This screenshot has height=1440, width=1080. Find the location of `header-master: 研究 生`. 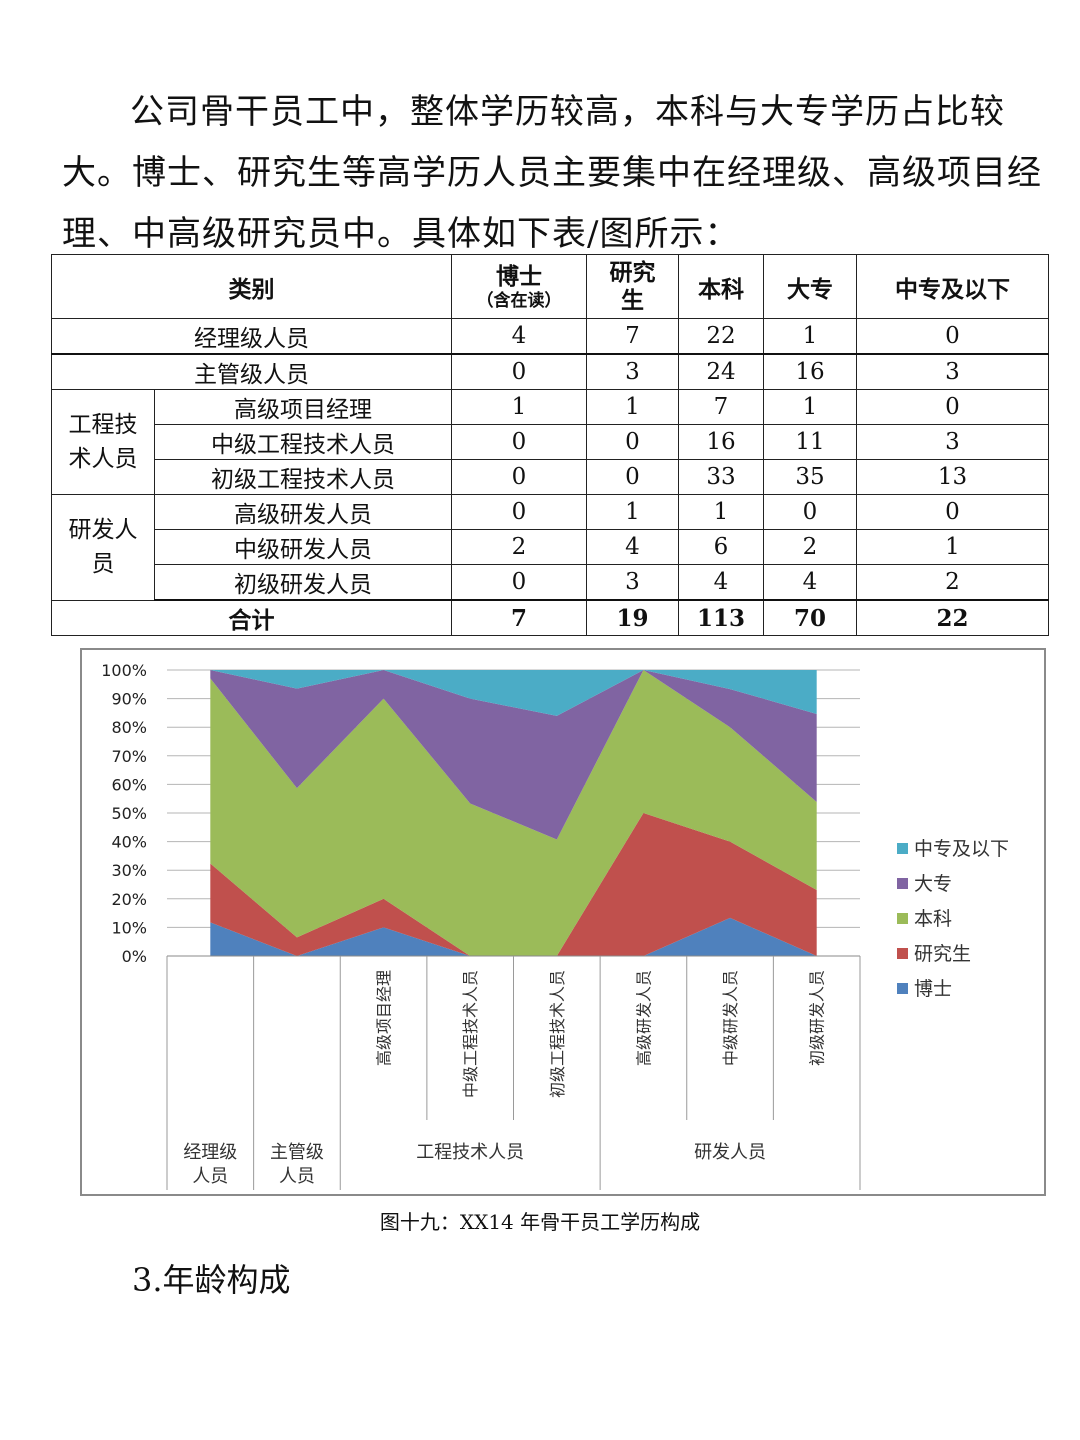

header-master: 研究 生 is located at coordinates (632, 286).